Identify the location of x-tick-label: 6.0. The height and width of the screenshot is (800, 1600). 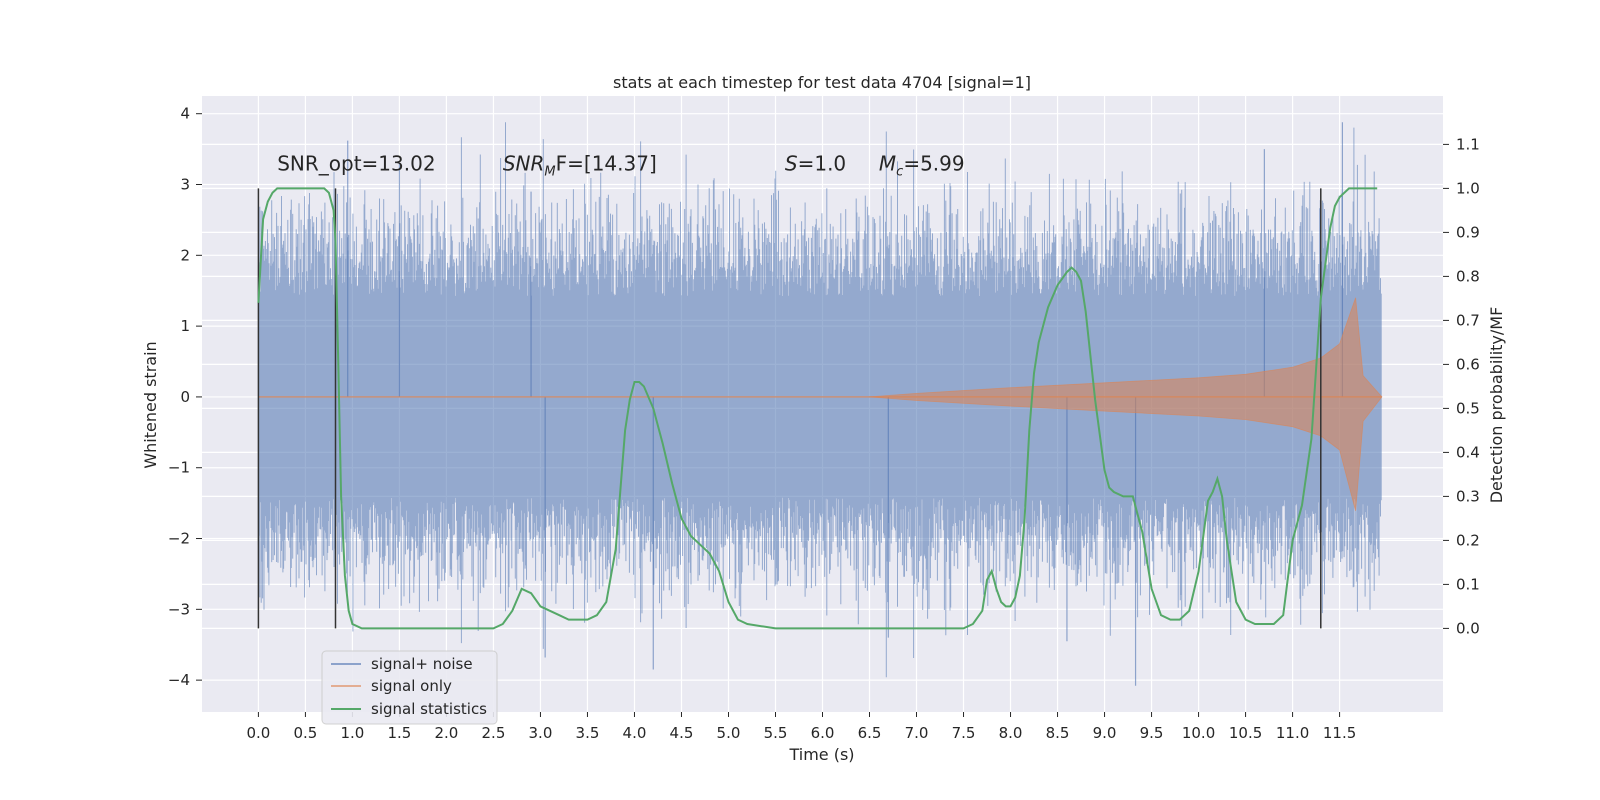
(823, 733).